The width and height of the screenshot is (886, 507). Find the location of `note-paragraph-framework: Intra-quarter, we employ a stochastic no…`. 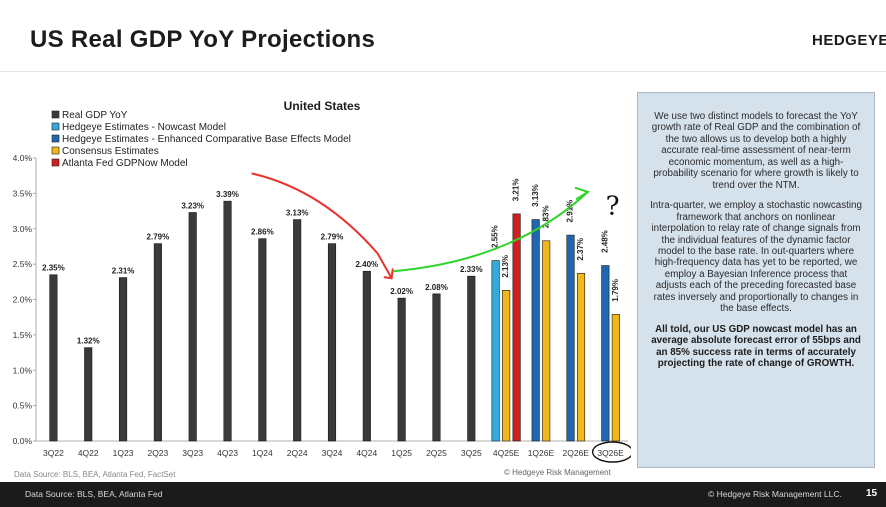

note-paragraph-framework: Intra-quarter, we employ a stochastic no… is located at coordinates (756, 257).